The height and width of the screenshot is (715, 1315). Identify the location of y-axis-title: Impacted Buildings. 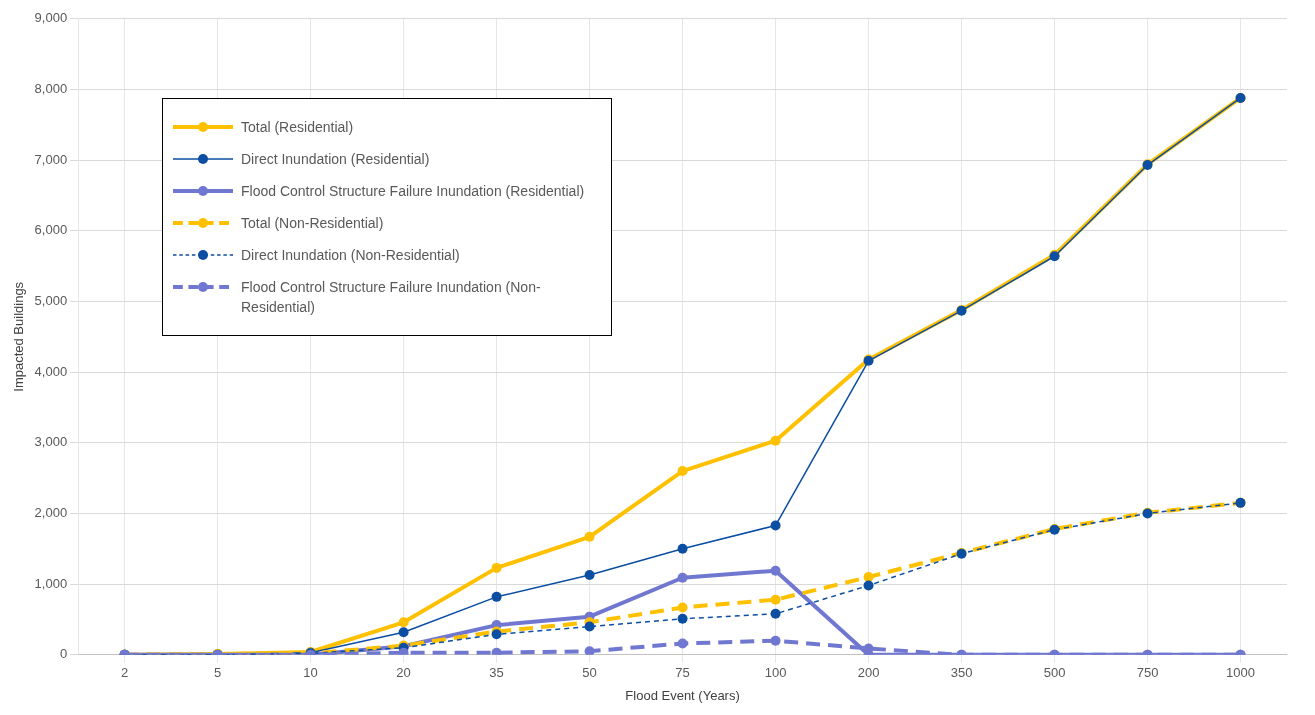
(19, 336).